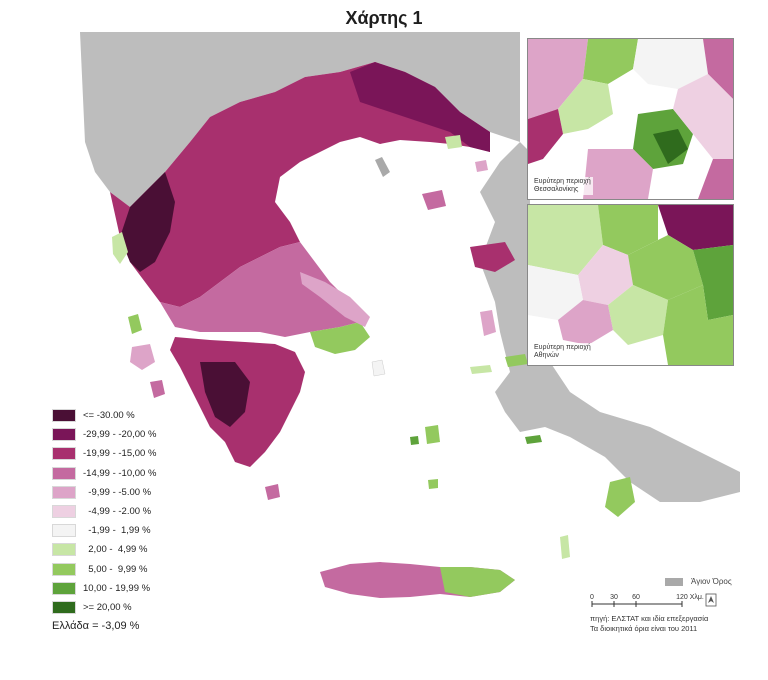 The height and width of the screenshot is (680, 768). I want to click on island-lesvos, so click(492, 257).